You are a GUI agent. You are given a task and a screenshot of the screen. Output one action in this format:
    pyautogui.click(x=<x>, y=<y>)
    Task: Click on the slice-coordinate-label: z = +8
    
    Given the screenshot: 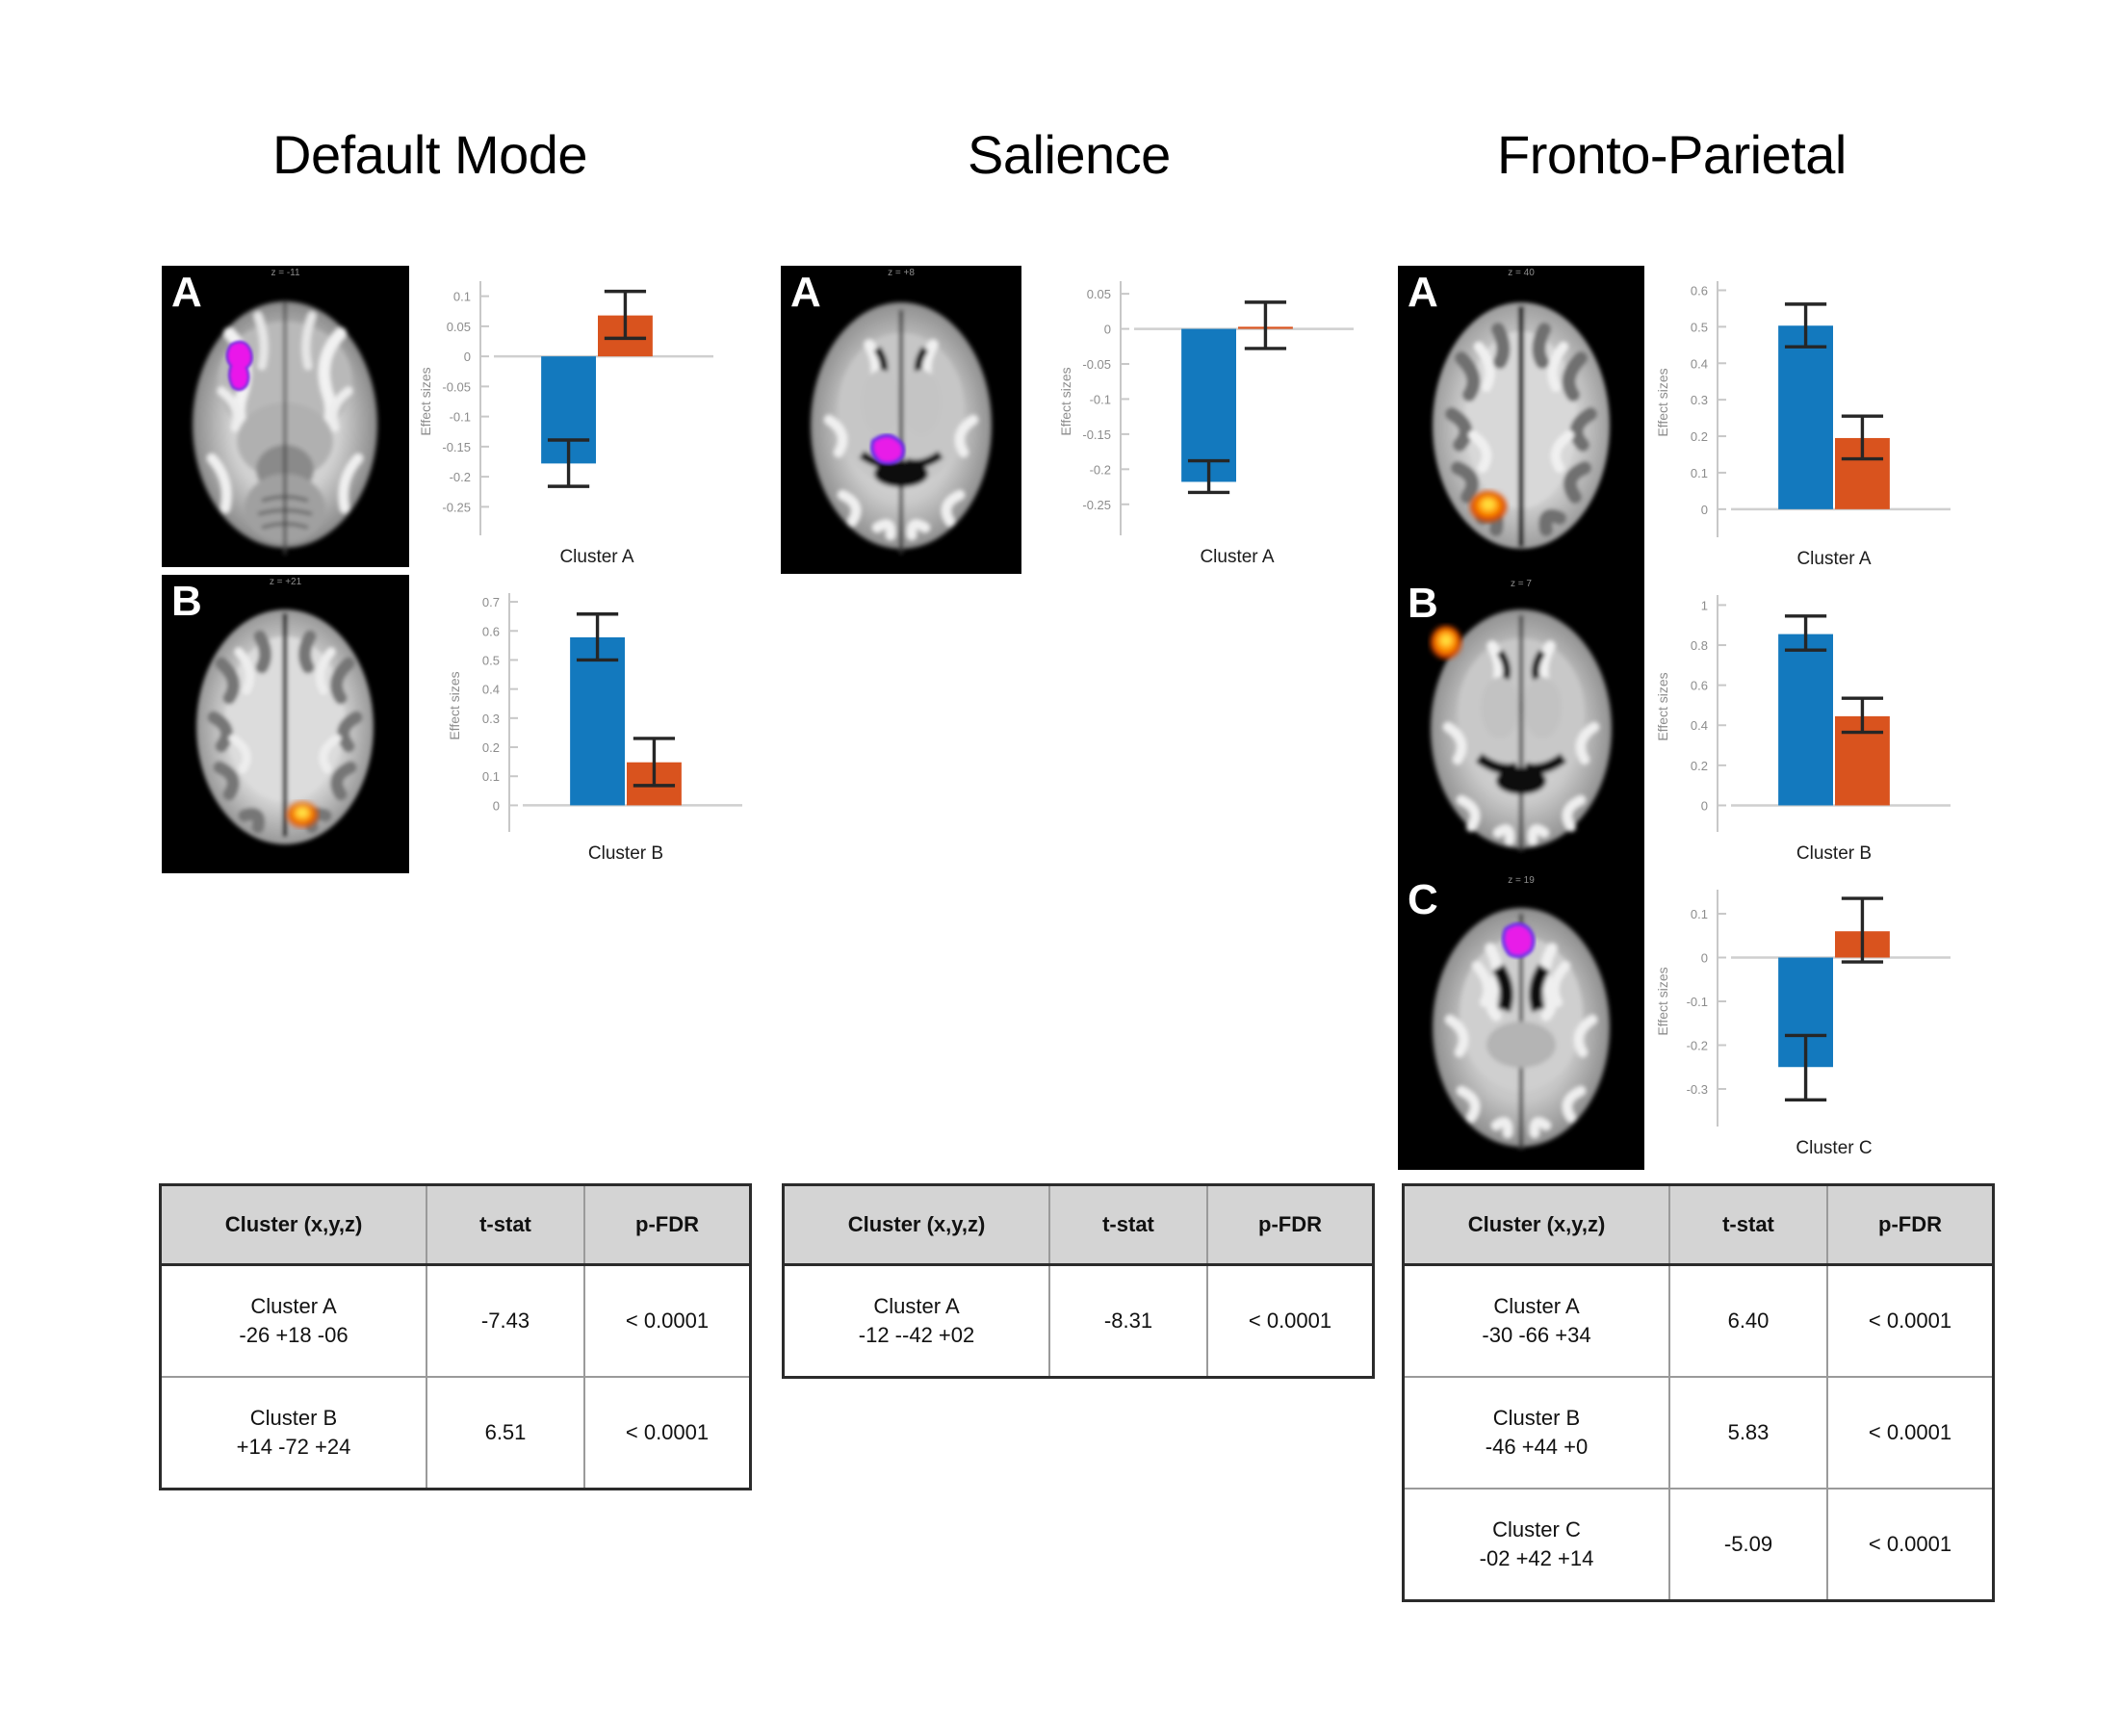 What is the action you would take?
    pyautogui.click(x=901, y=273)
    